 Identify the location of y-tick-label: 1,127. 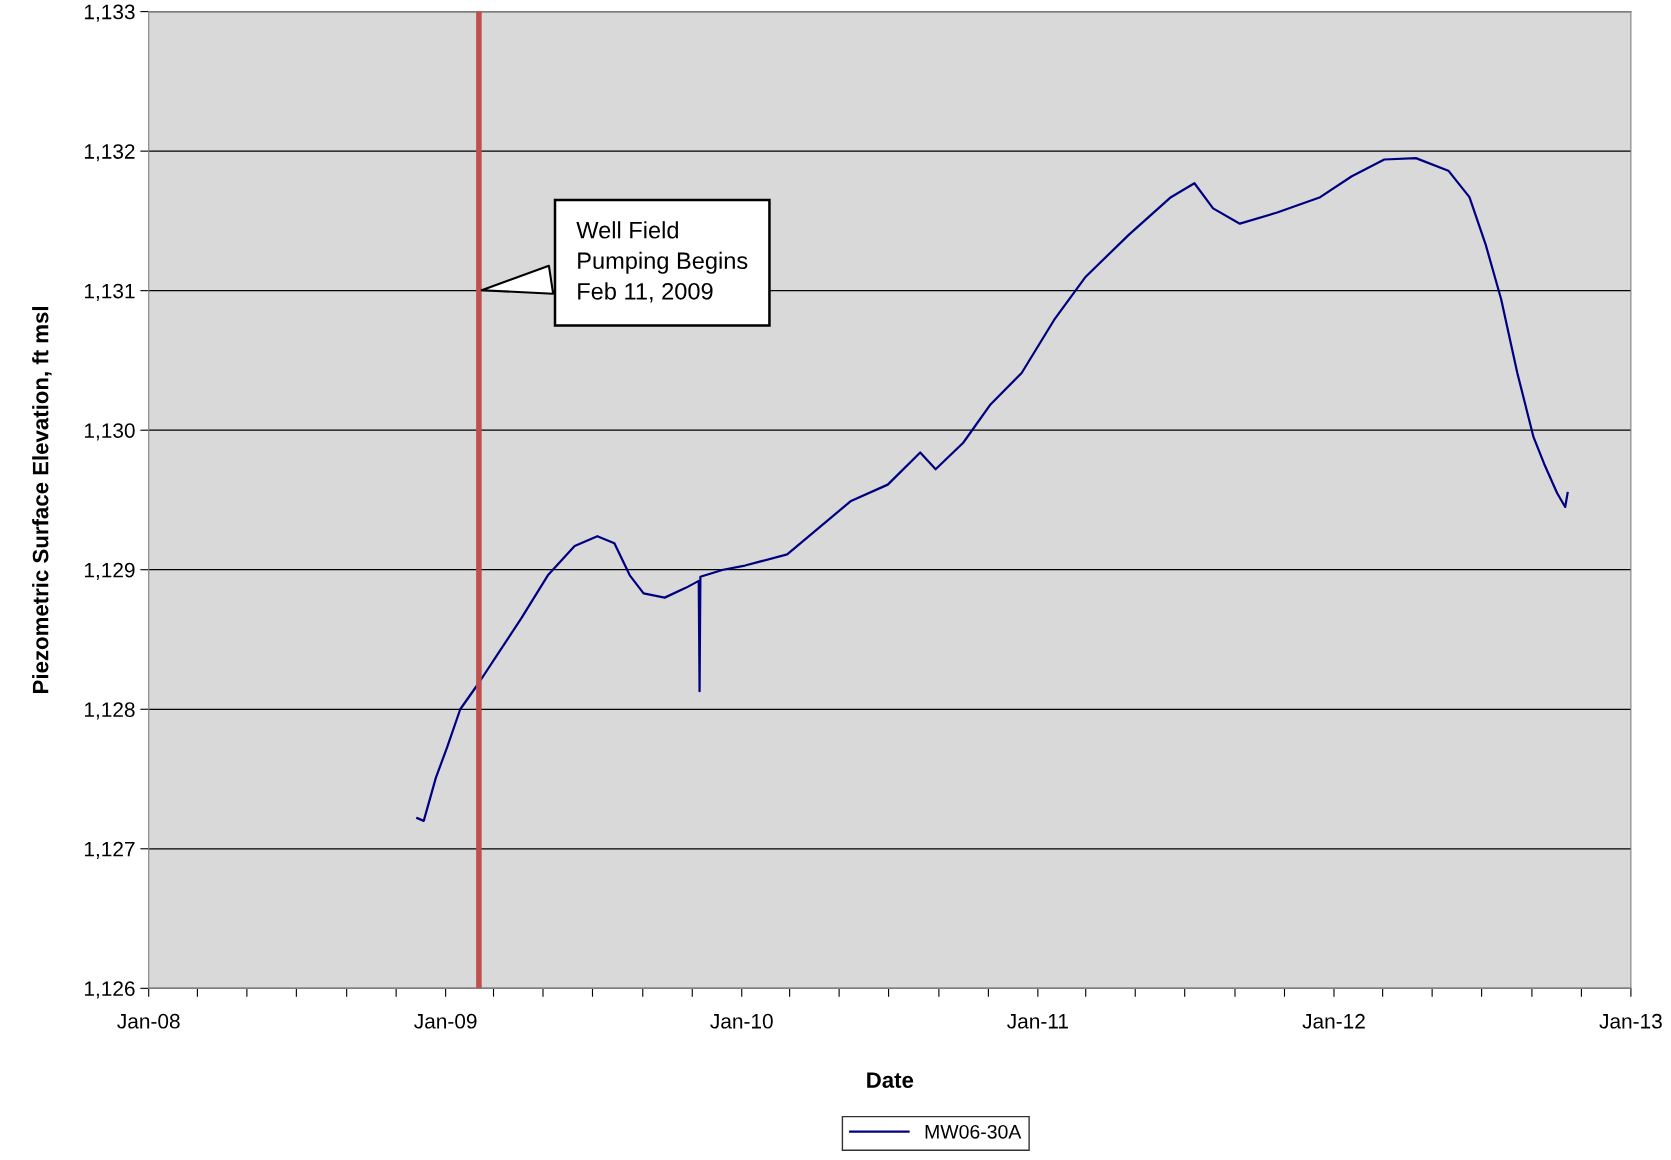
(109, 850).